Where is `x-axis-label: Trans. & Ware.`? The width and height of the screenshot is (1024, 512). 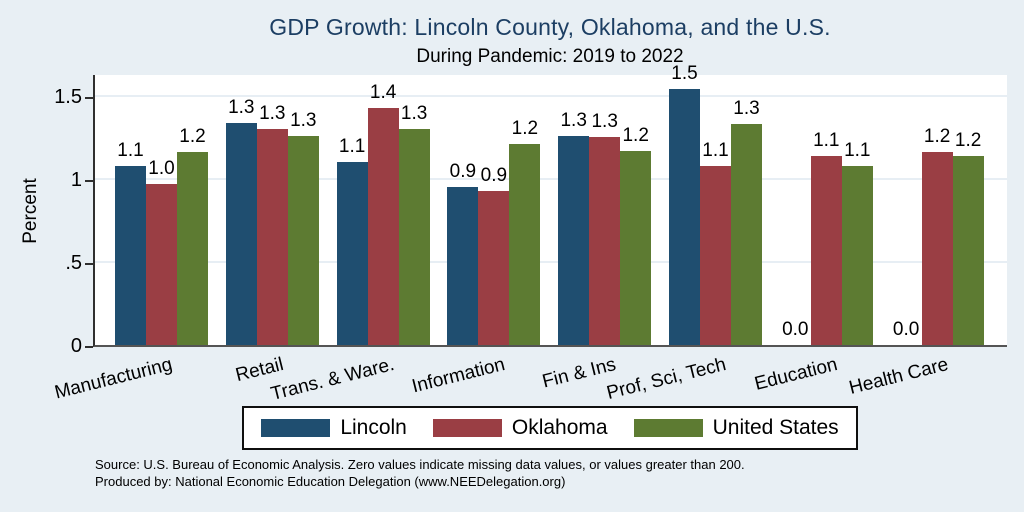 x-axis-label: Trans. & Ware. is located at coordinates (332, 379).